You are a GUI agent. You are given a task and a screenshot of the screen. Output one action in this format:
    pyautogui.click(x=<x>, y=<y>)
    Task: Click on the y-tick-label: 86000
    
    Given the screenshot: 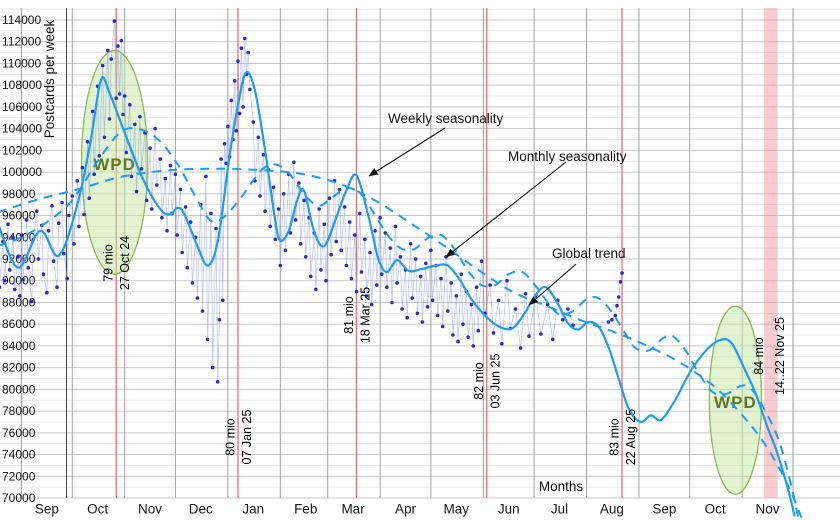 What is the action you would take?
    pyautogui.click(x=19, y=324)
    